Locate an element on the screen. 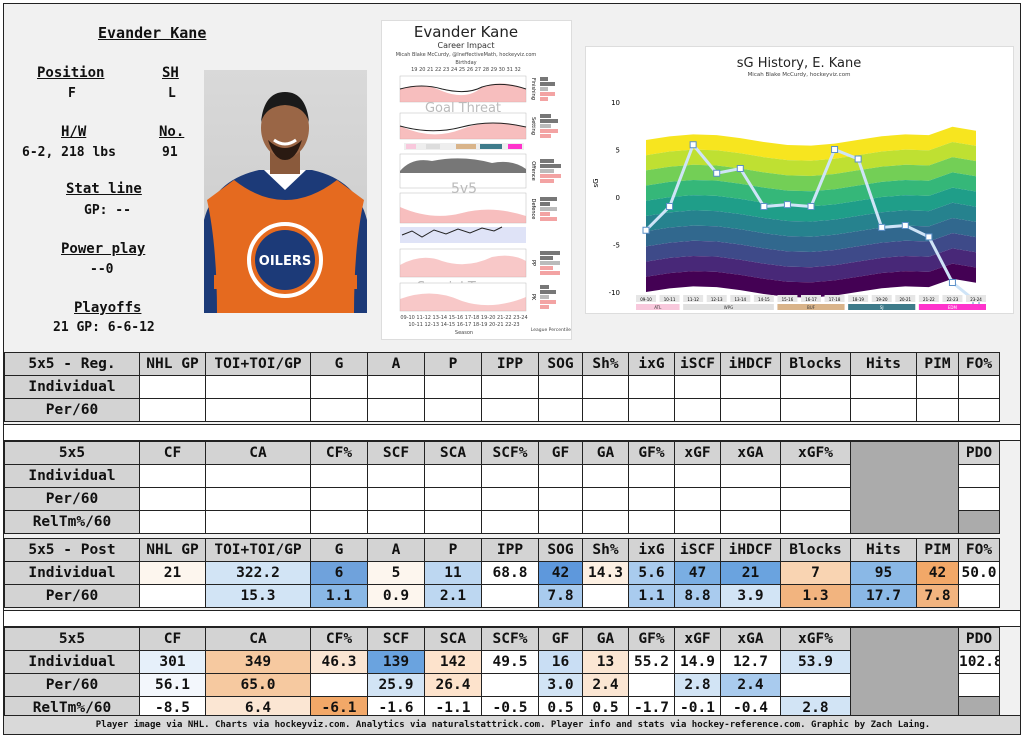 Image resolution: width=1024 pixels, height=738 pixels. stat-cell: -0.1 is located at coordinates (697, 708).